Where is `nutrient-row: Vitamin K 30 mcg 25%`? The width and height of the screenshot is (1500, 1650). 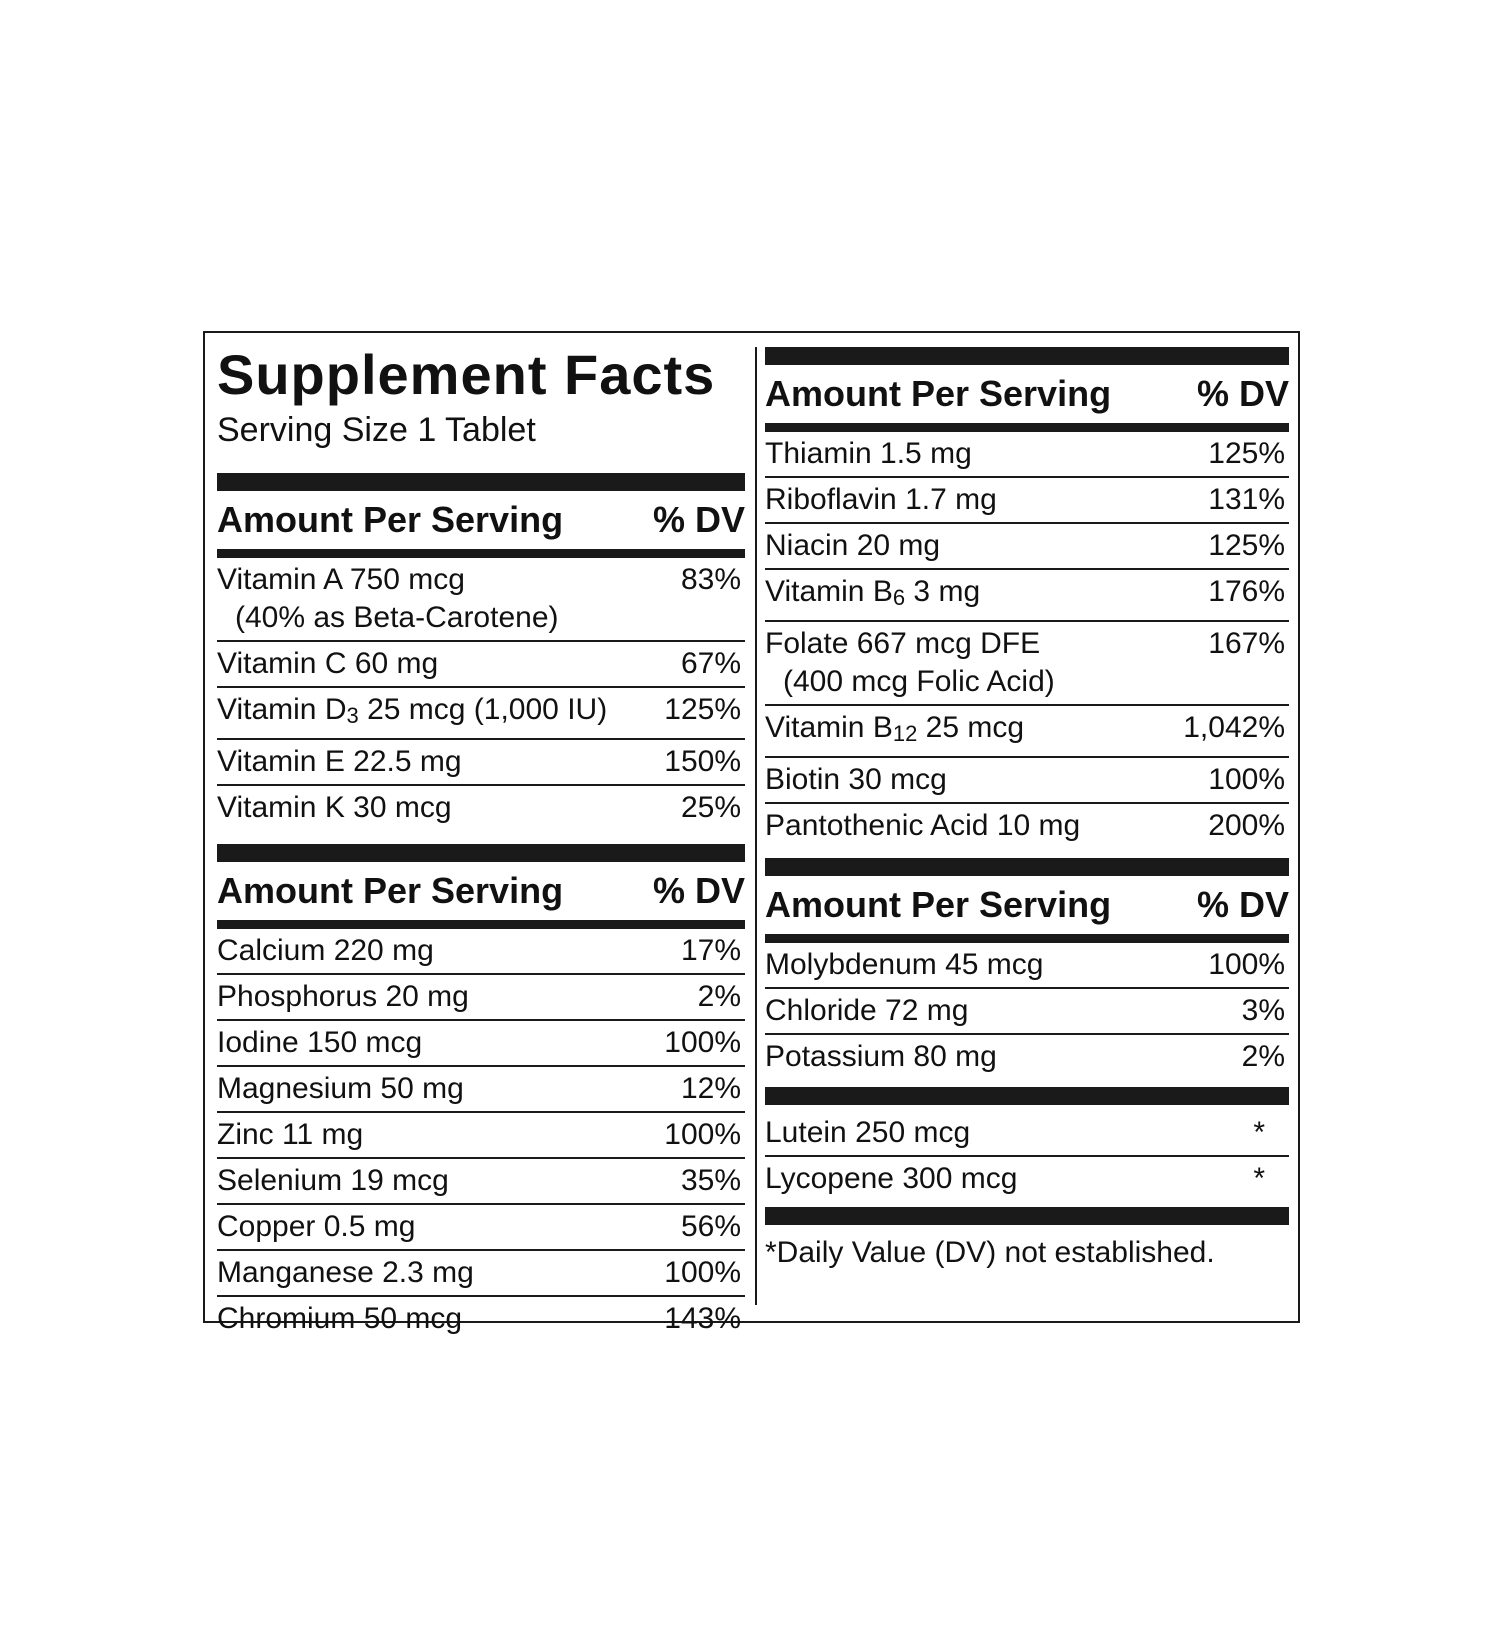
nutrient-row: Vitamin K 30 mcg 25% is located at coordinates (481, 808).